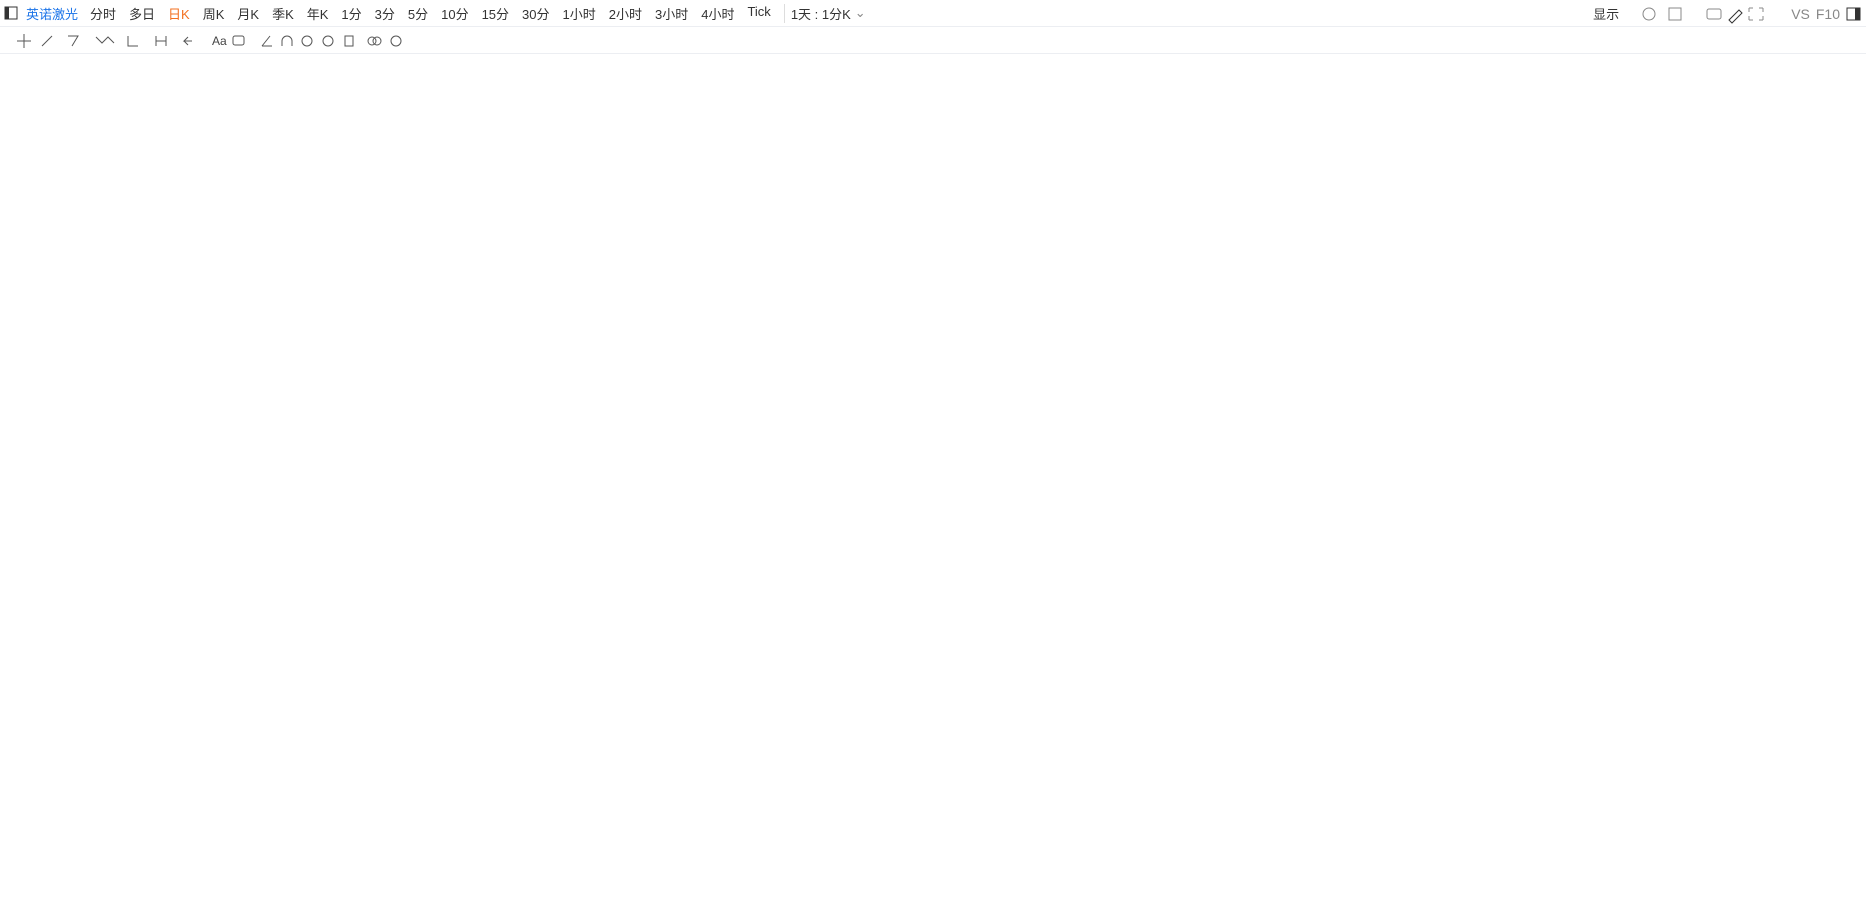  I want to click on note-tool, so click(238, 40).